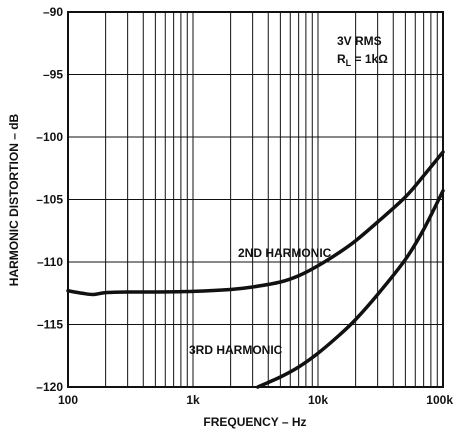 The width and height of the screenshot is (455, 434). What do you see at coordinates (50, 325) in the screenshot?
I see `y-tick-label: –115` at bounding box center [50, 325].